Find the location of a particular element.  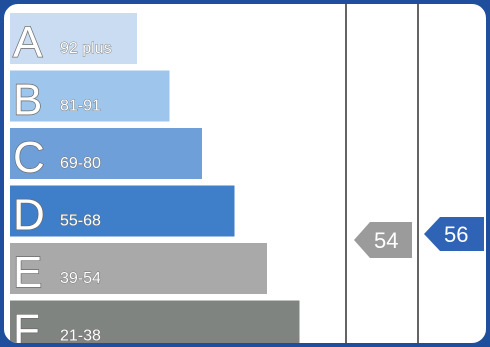

bar-letter-b: B is located at coordinates (27, 100).